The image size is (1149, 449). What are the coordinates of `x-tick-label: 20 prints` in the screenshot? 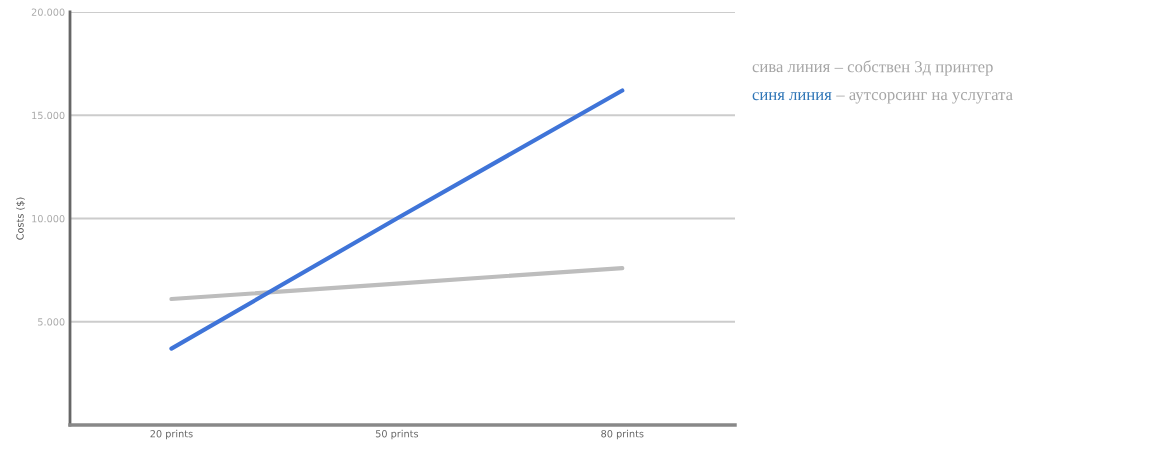 It's located at (171, 434).